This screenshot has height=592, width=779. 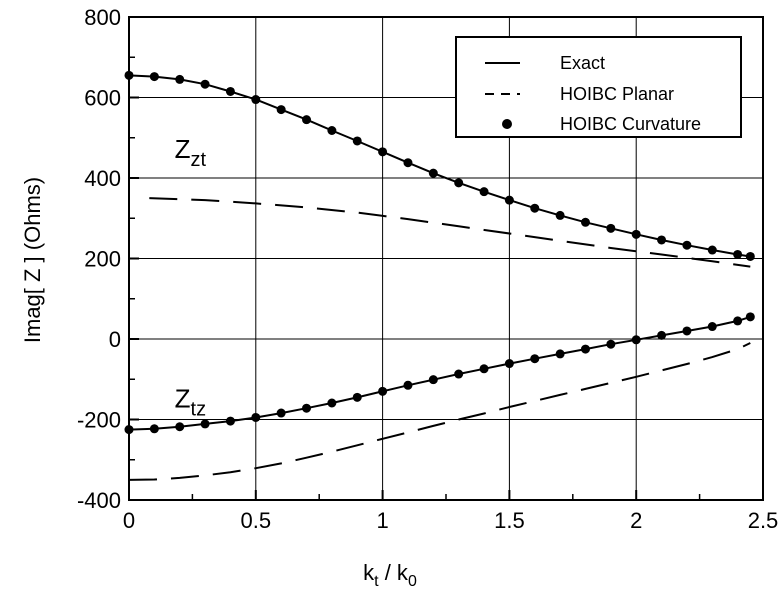 I want to click on x-label-k: k, so click(x=369, y=572).